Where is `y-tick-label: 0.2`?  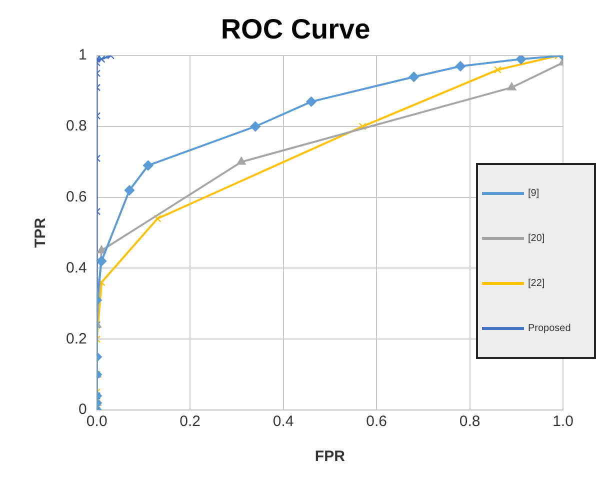 y-tick-label: 0.2 is located at coordinates (76, 339).